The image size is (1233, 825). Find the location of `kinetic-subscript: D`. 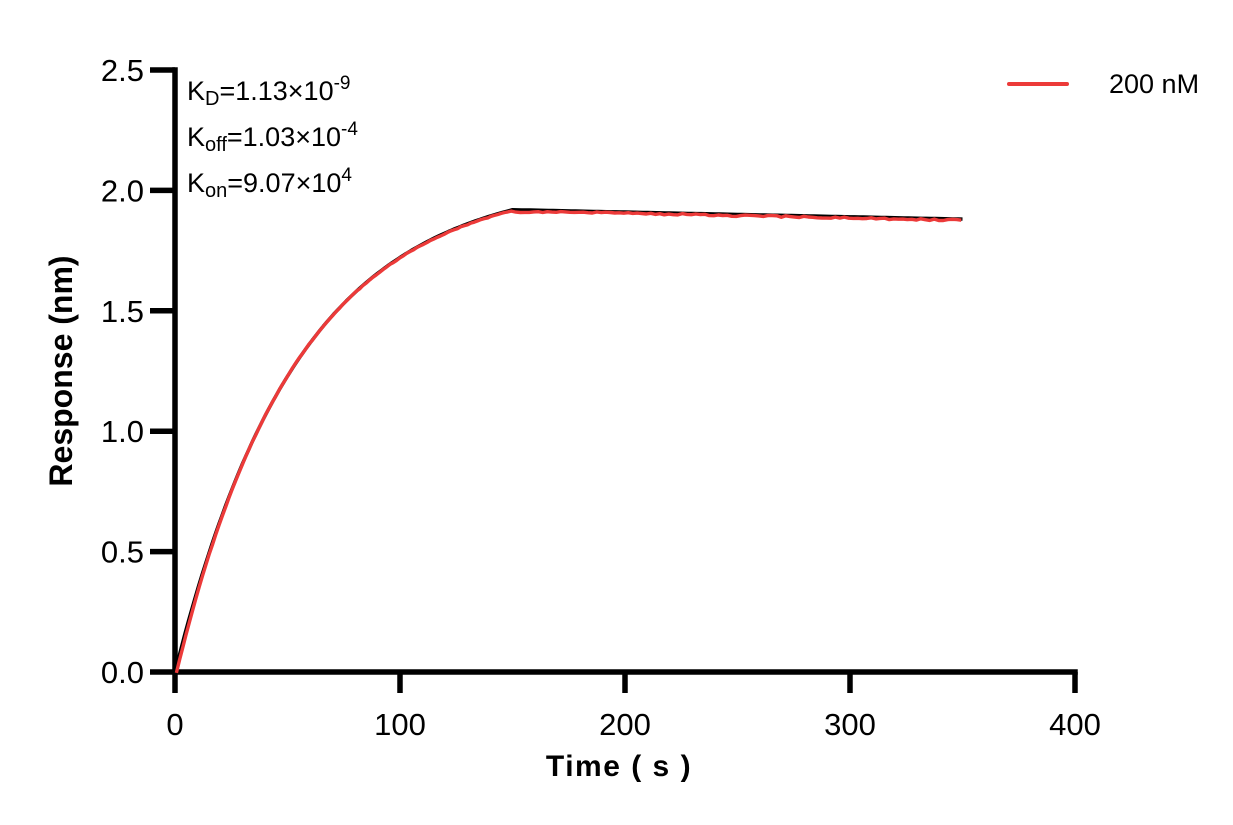

kinetic-subscript: D is located at coordinates (212, 99).